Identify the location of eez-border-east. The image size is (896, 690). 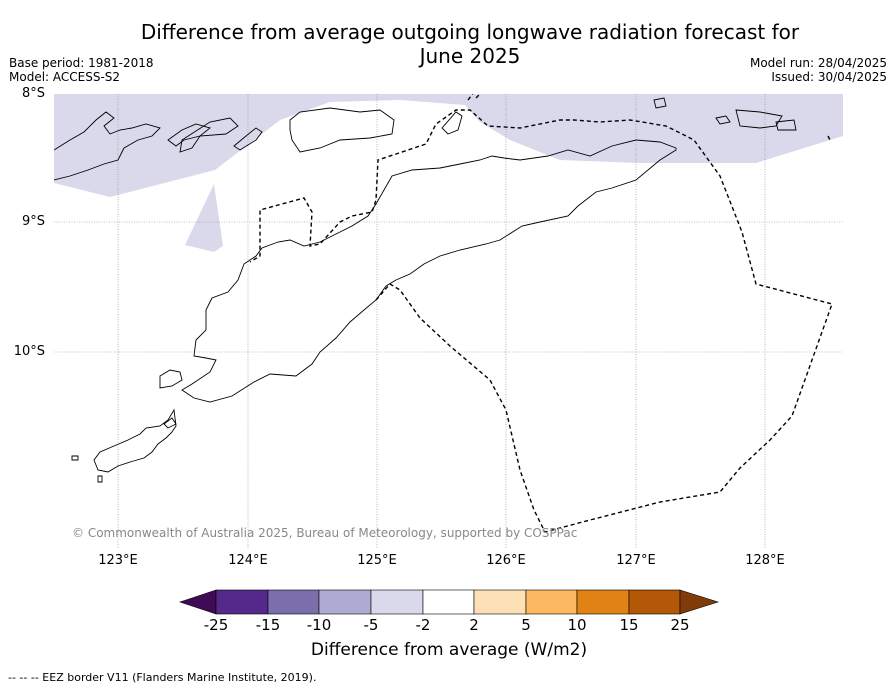
(829, 138).